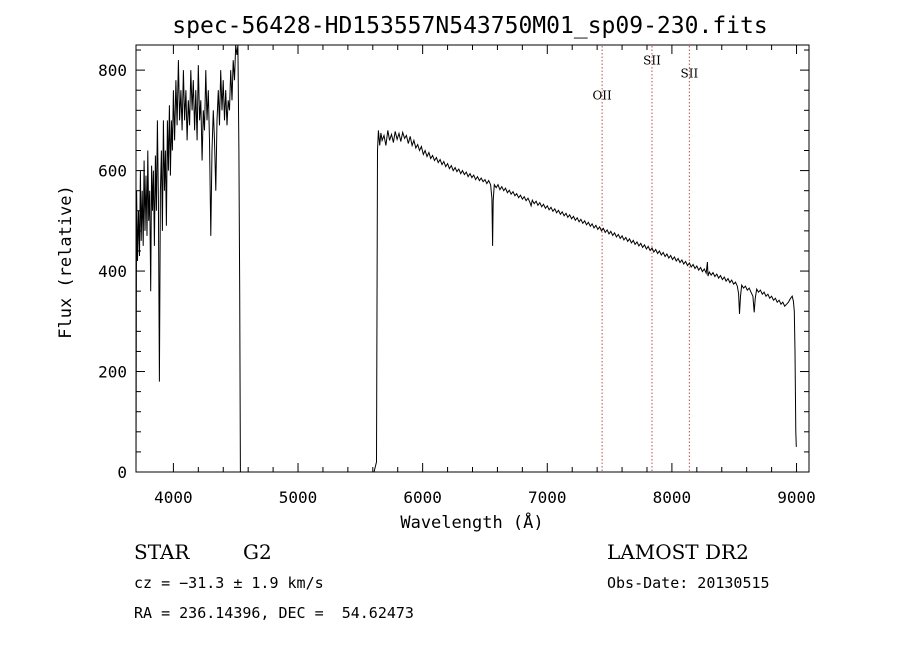 Image resolution: width=900 pixels, height=649 pixels. What do you see at coordinates (678, 552) in the screenshot?
I see `survey-label: LAMOST DR2` at bounding box center [678, 552].